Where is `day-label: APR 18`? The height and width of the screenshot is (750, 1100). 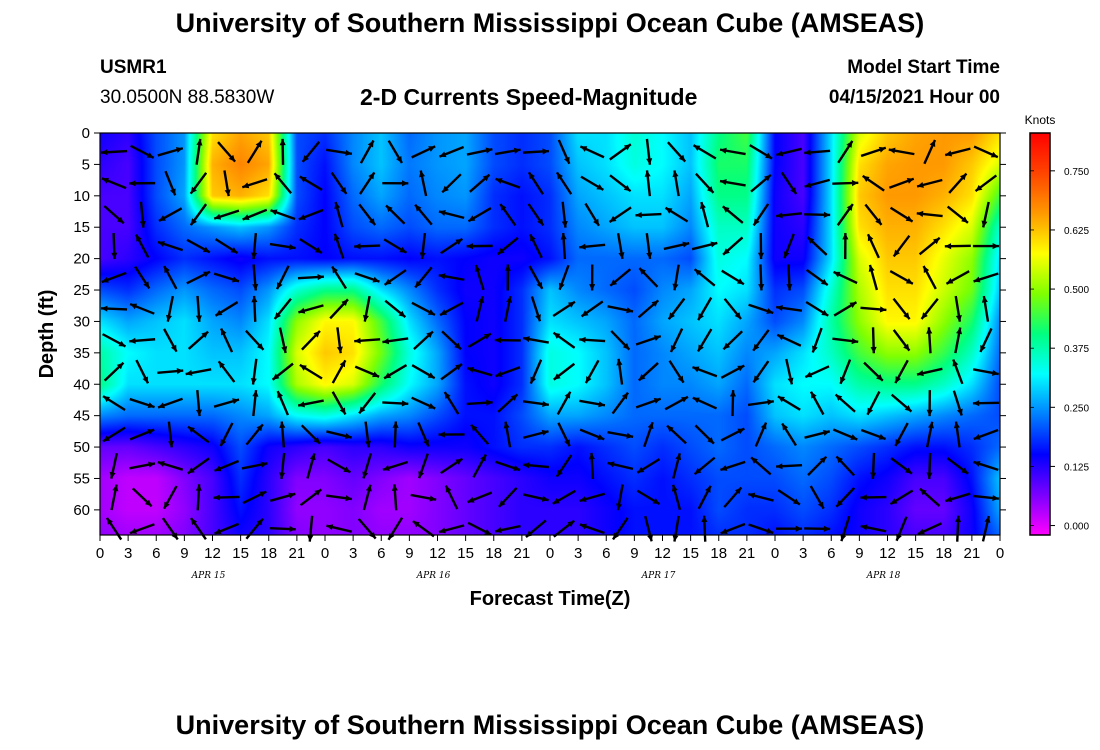 day-label: APR 18 is located at coordinates (883, 576).